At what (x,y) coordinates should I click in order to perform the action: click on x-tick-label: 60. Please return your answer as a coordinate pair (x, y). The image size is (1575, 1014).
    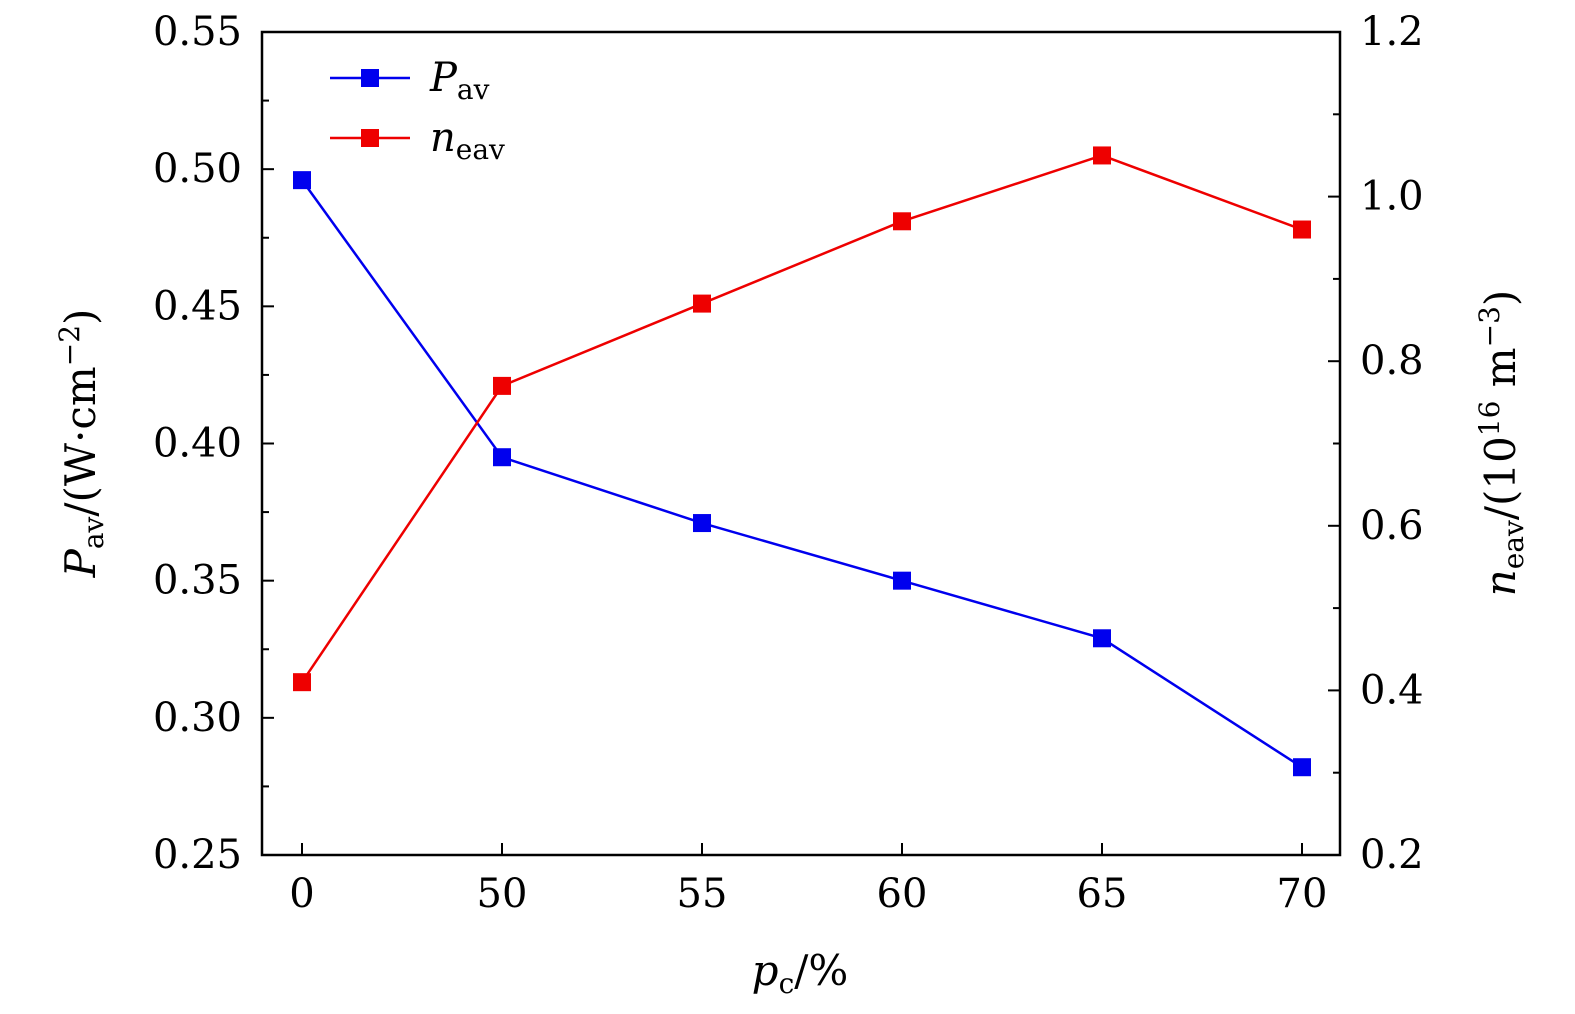
    Looking at the image, I should click on (902, 894).